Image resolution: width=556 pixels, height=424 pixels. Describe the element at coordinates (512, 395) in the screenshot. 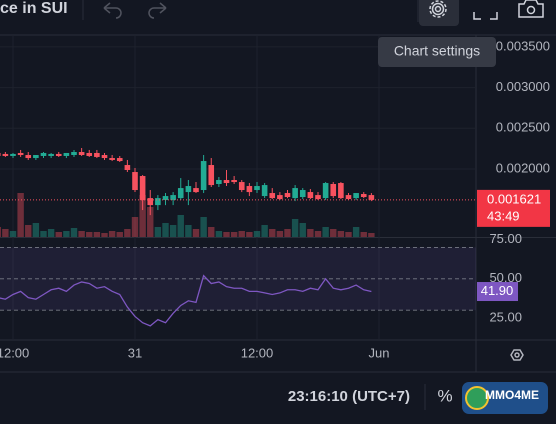

I see `logo-text: MMO4ME` at that location.